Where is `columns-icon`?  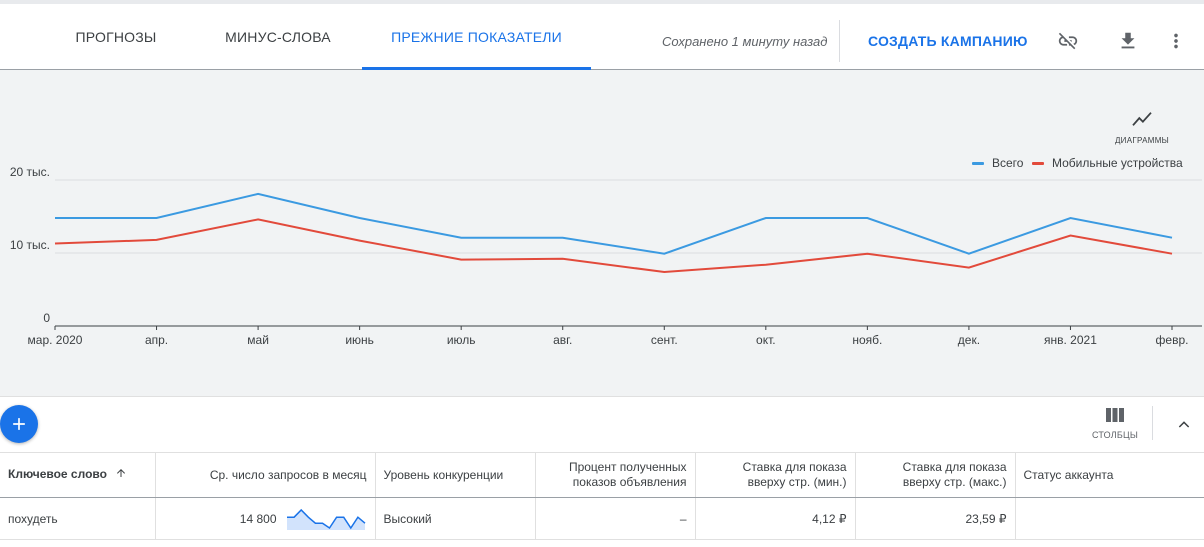
columns-icon is located at coordinates (1115, 415).